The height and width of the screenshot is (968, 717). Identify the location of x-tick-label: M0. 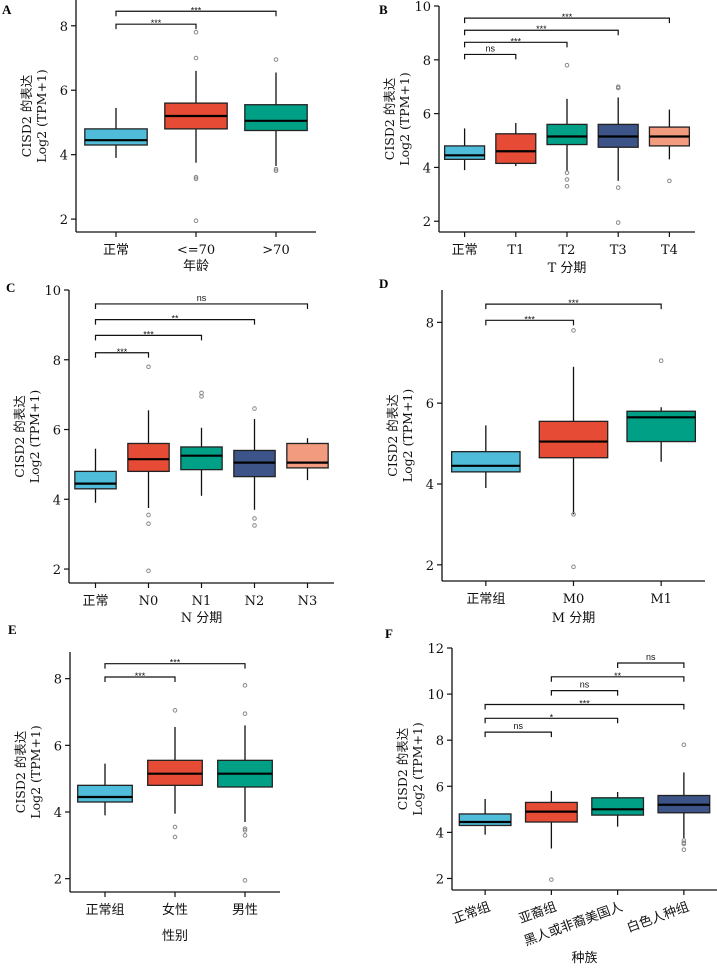
(574, 599).